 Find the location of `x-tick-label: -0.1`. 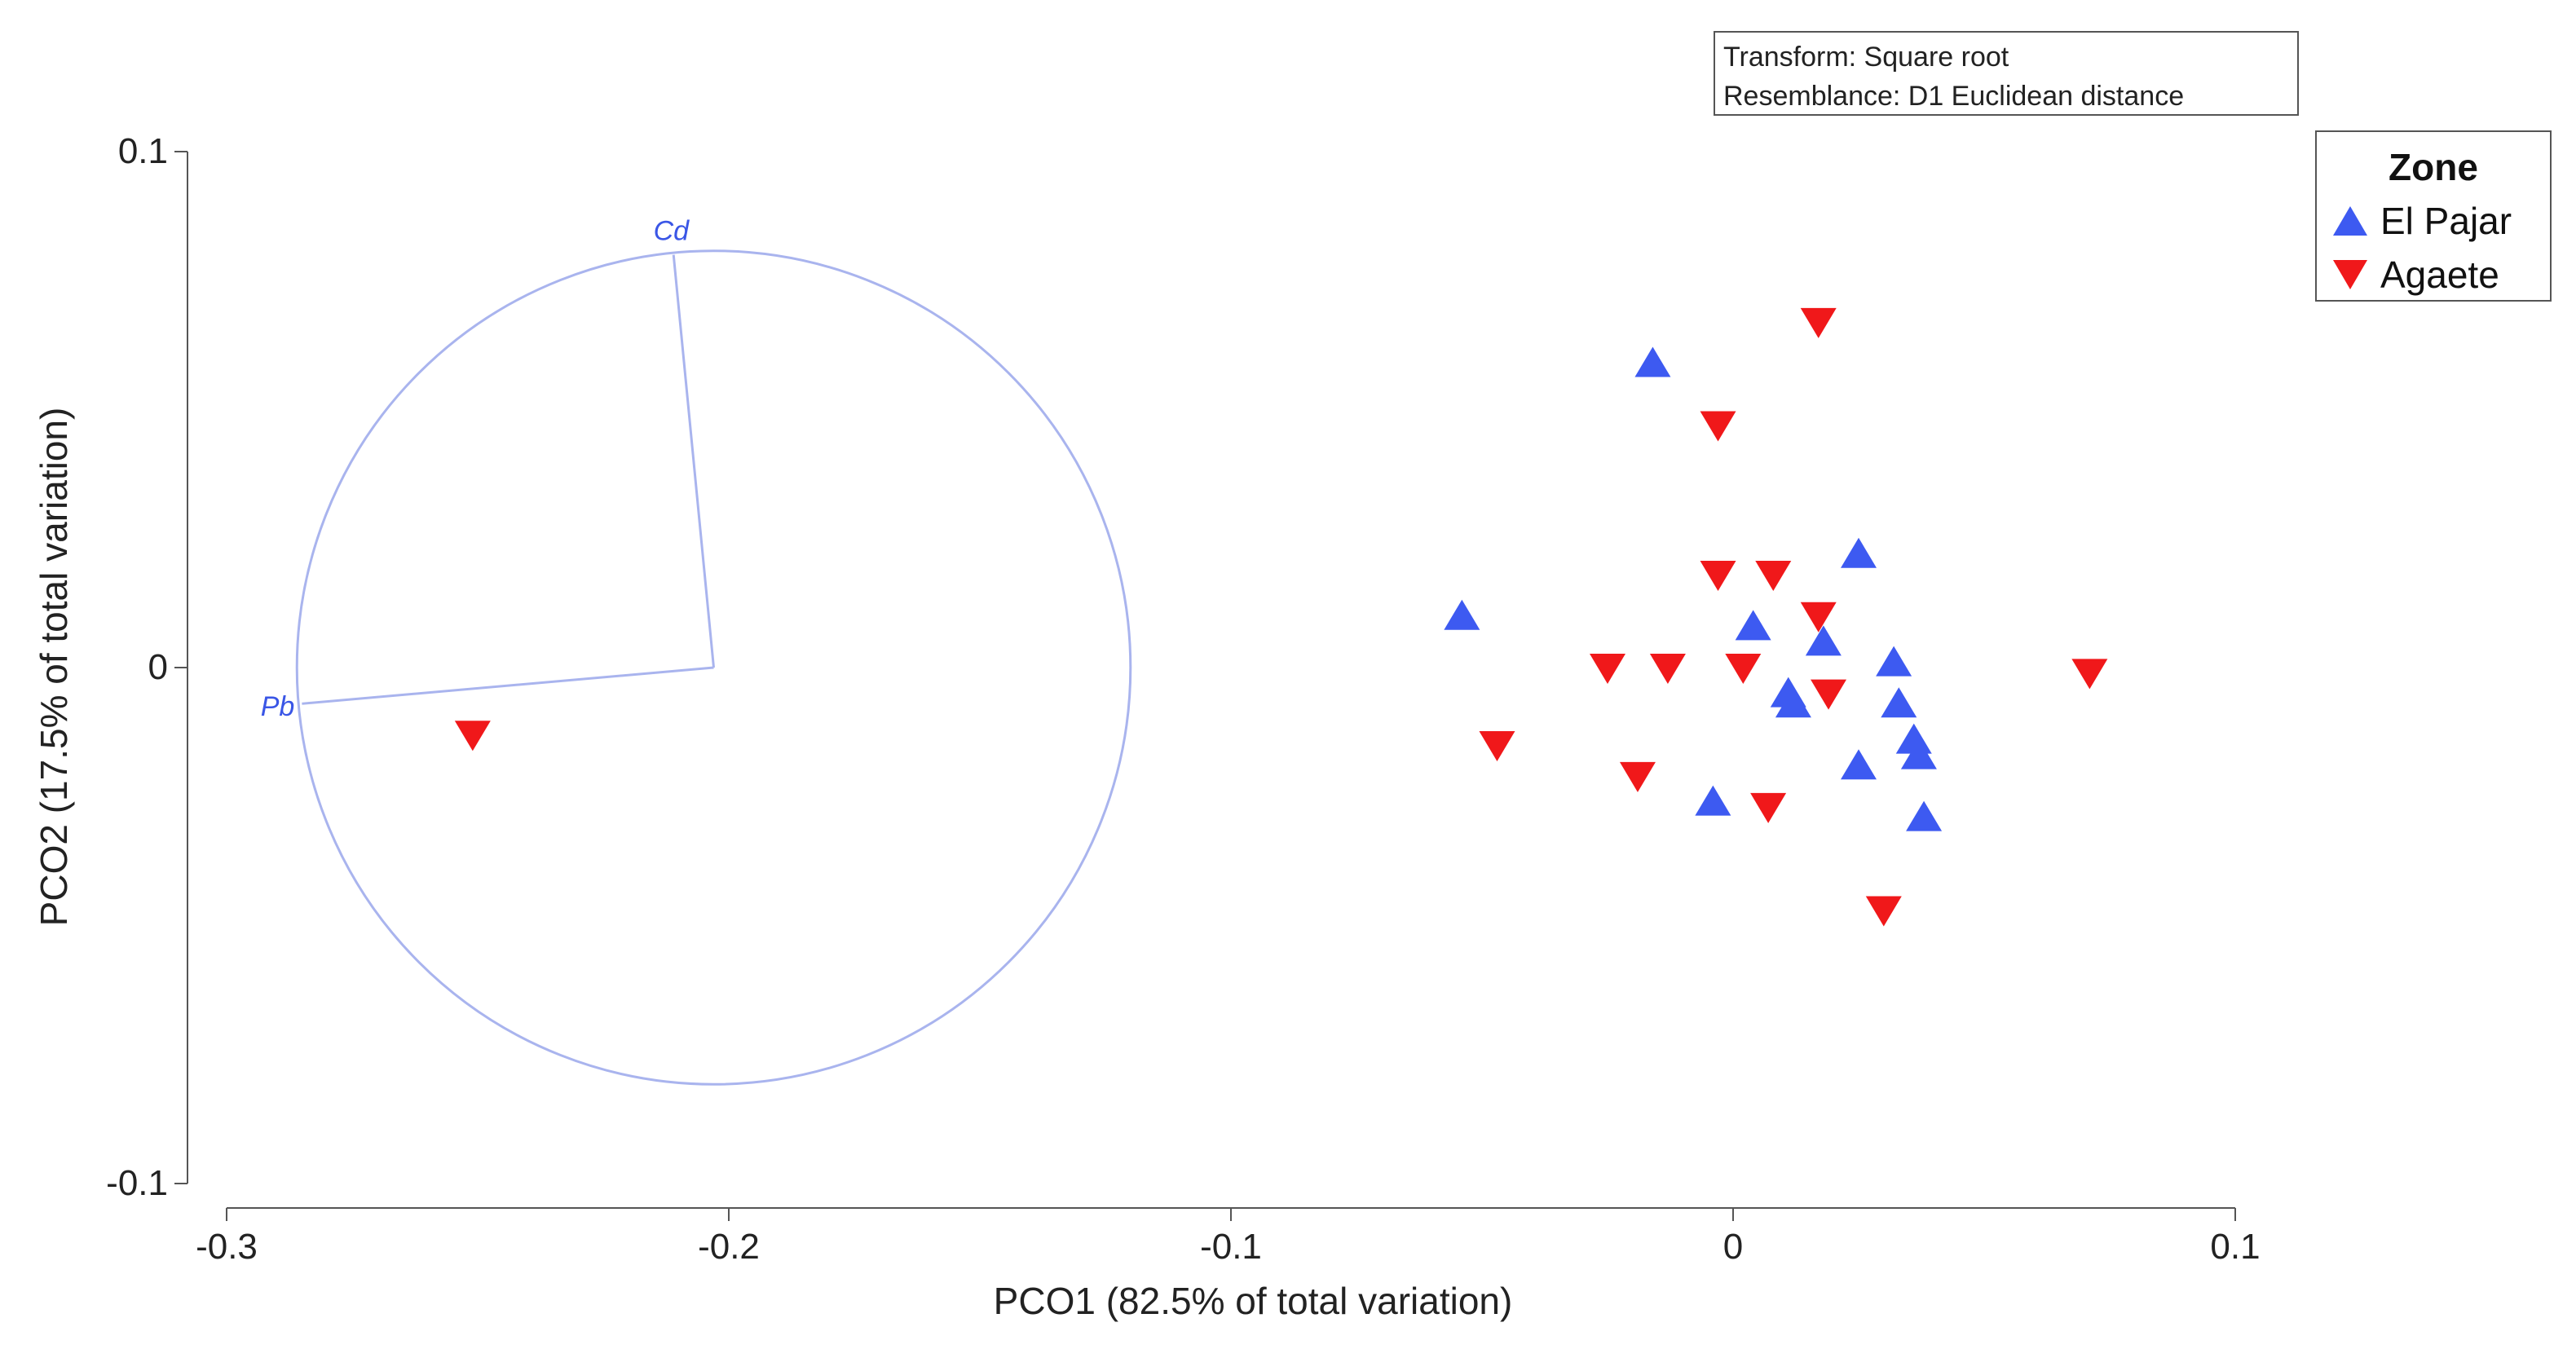

x-tick-label: -0.1 is located at coordinates (1231, 1247).